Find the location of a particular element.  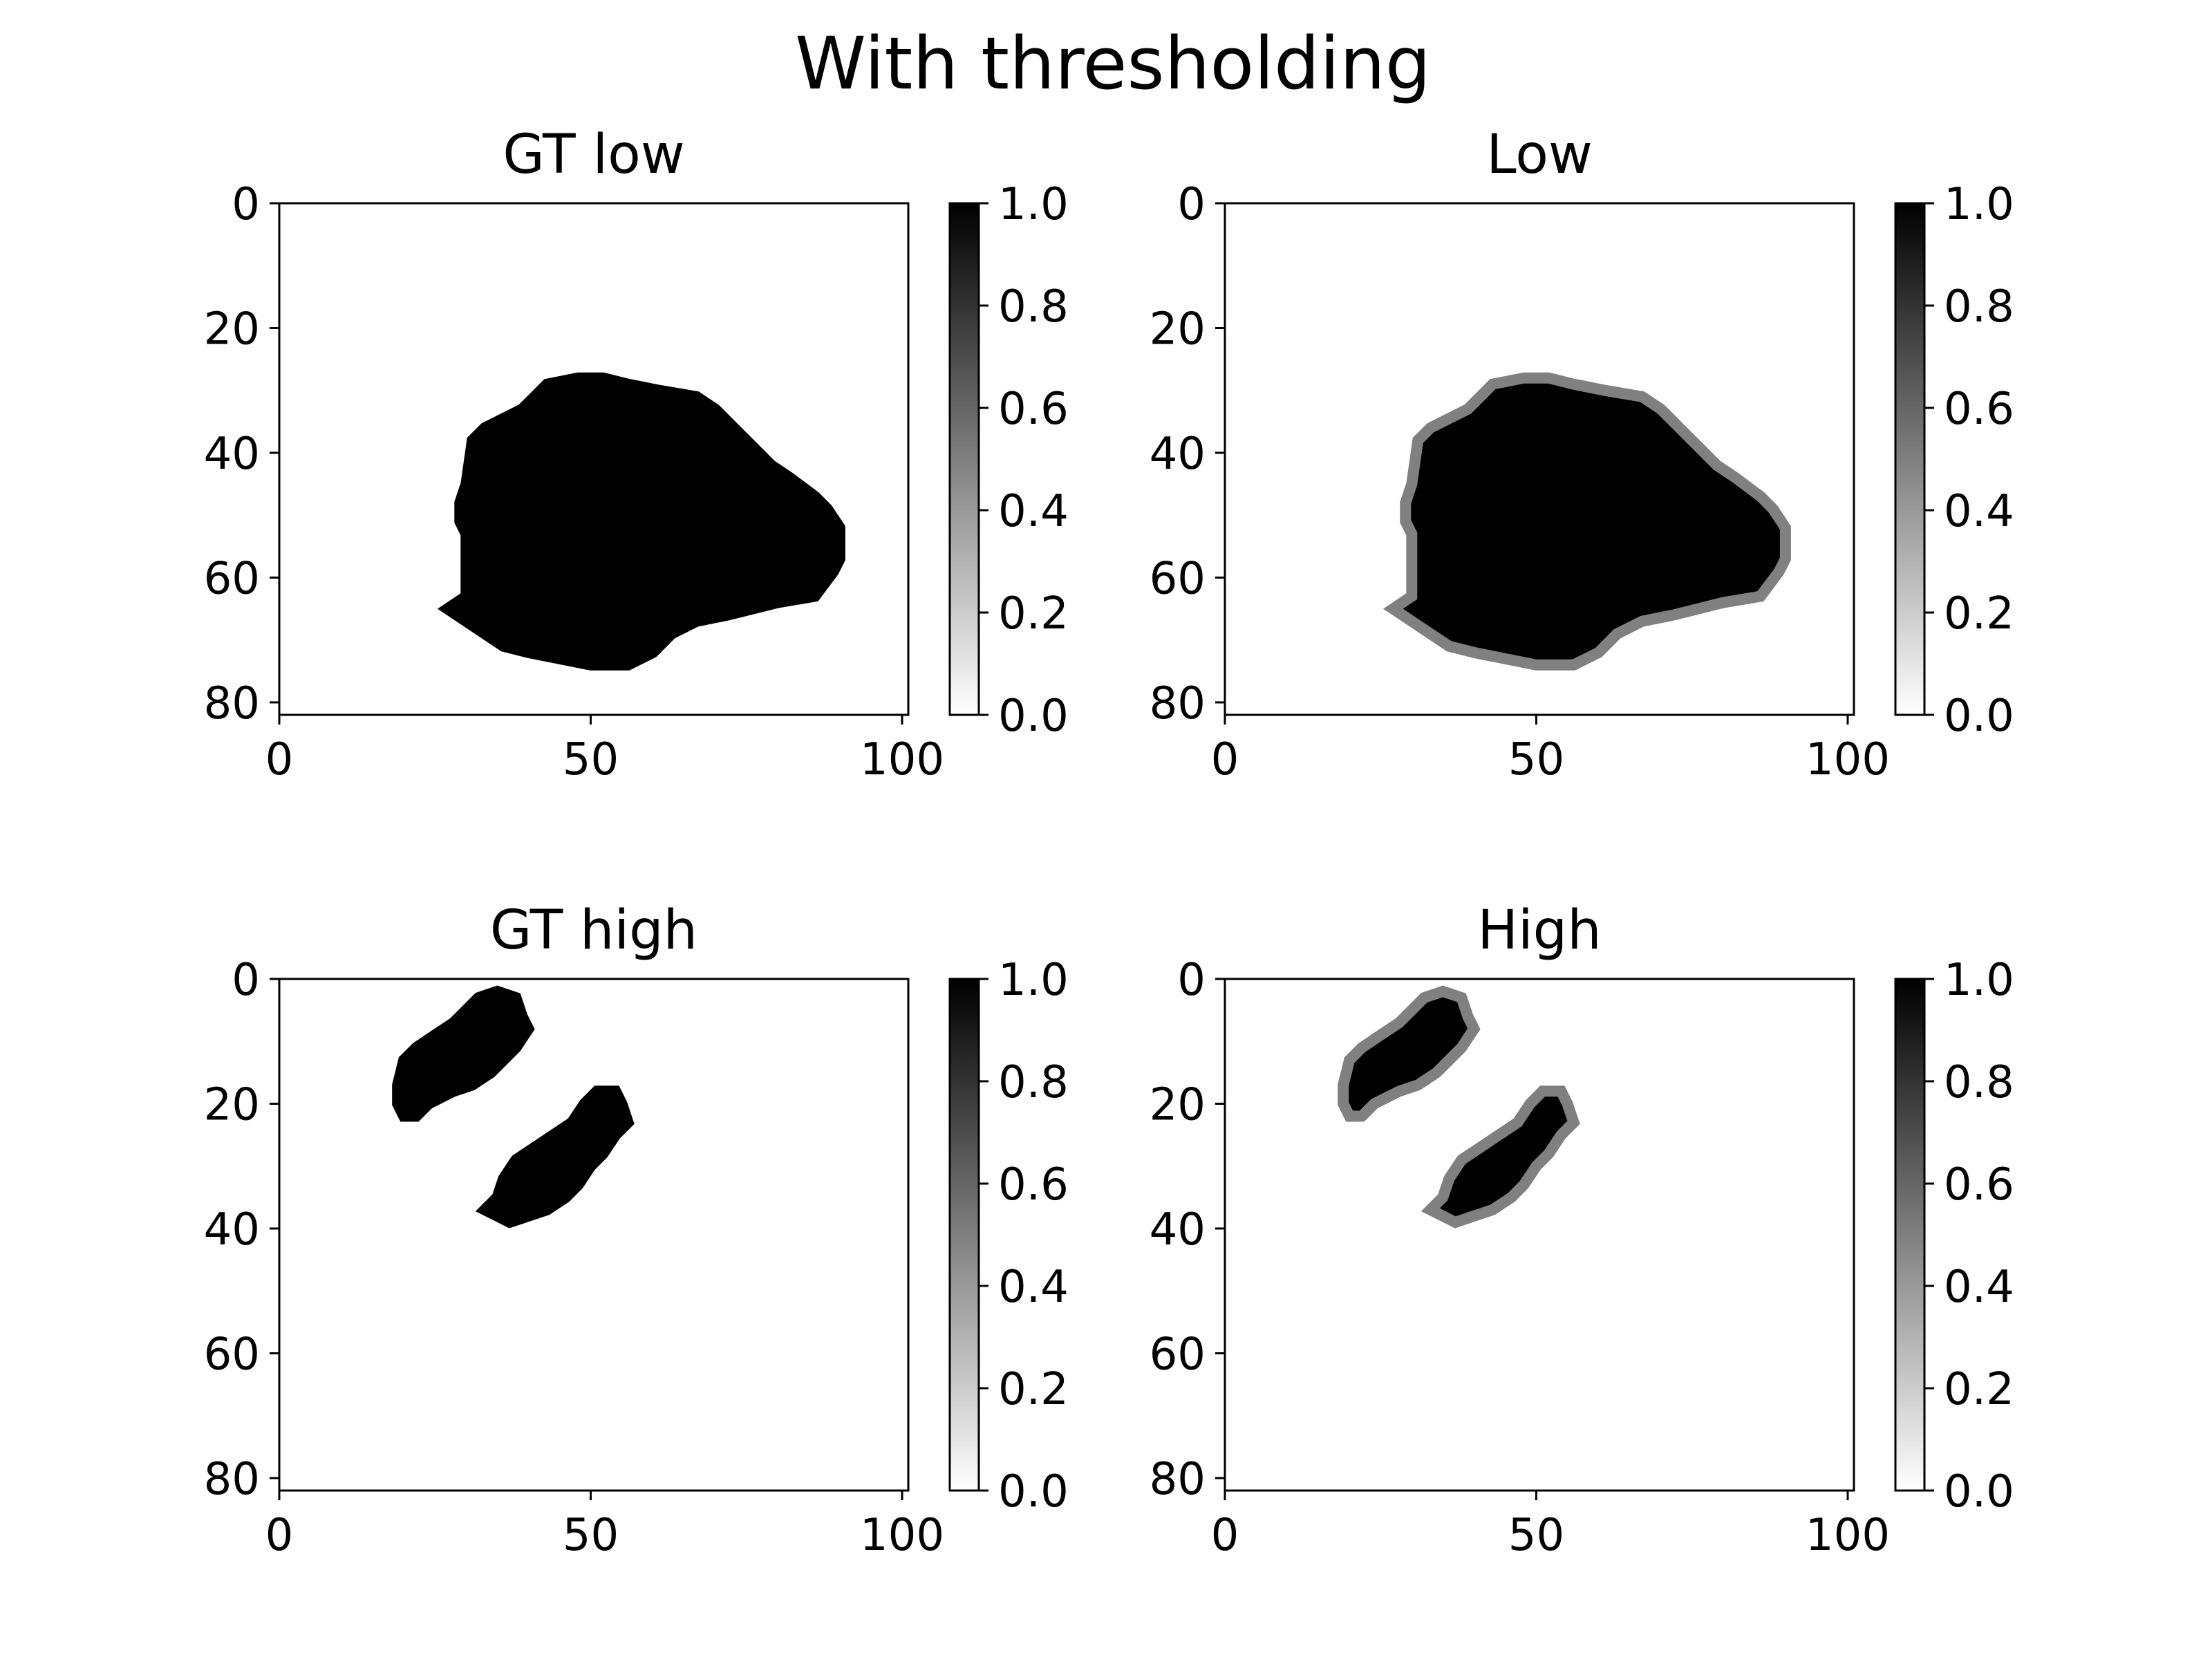

panel-title: High is located at coordinates (1539, 931).